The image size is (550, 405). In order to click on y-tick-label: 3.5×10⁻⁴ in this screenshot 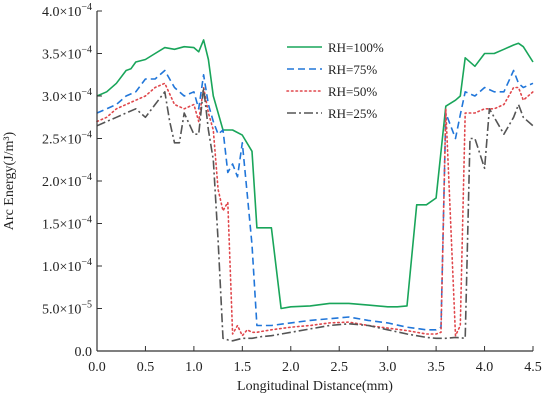, I will do `click(67, 54)`.